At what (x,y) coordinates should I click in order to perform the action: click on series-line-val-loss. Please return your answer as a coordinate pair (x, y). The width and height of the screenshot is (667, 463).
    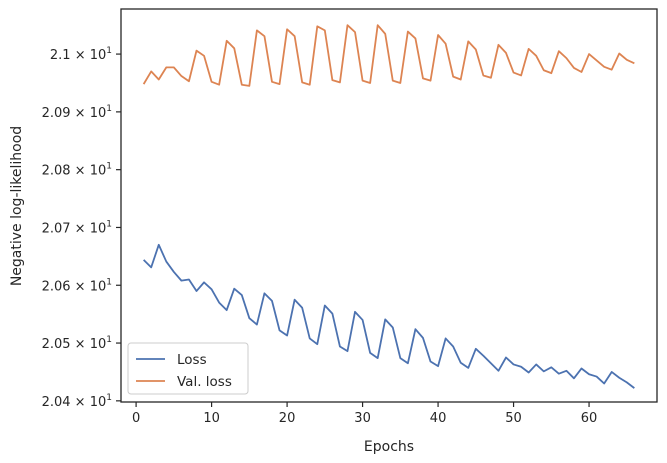
    Looking at the image, I should click on (388, 55).